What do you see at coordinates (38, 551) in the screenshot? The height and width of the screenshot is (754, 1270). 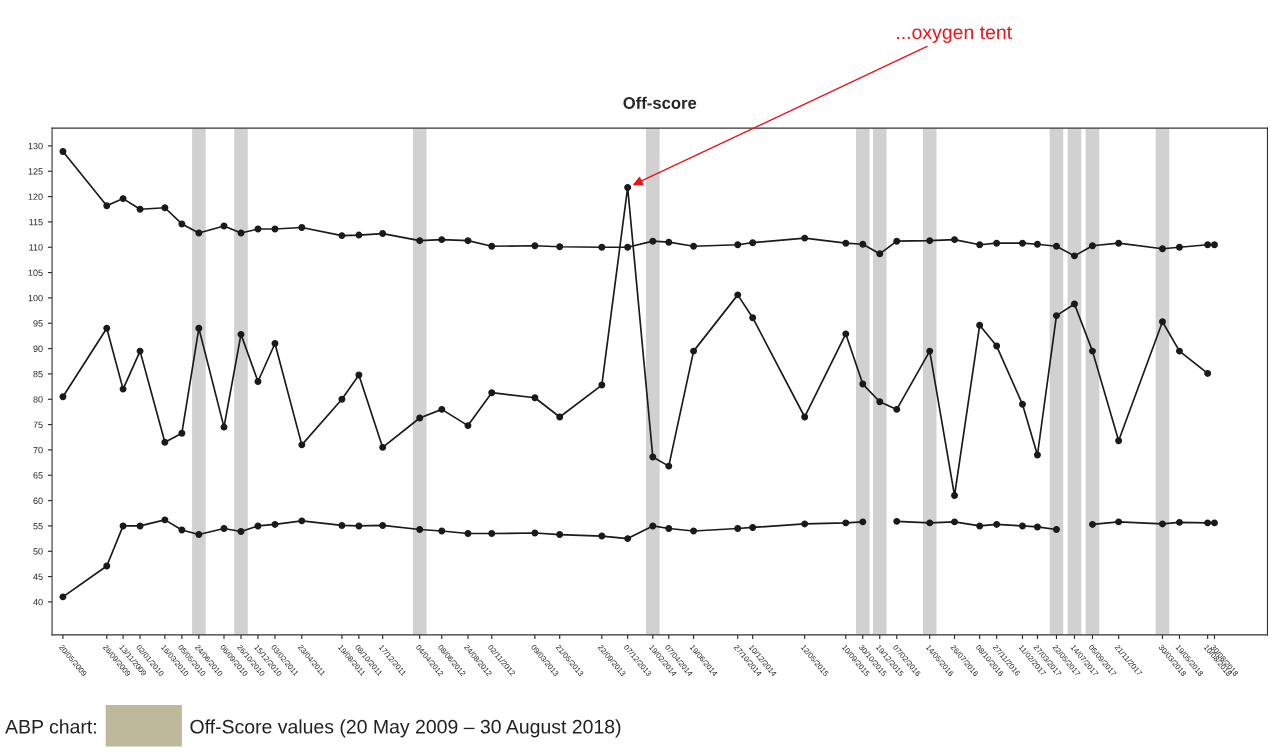 I see `y-tick-label: 50` at bounding box center [38, 551].